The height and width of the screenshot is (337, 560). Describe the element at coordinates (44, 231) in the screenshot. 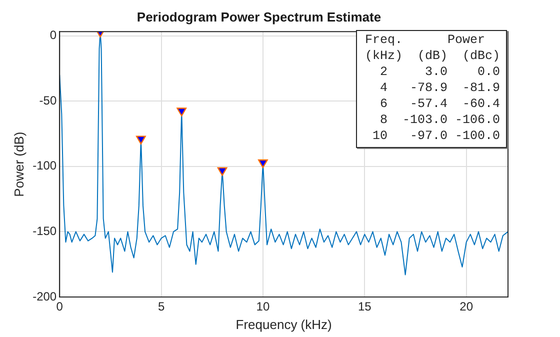

I see `y-tick-label: -150` at that location.